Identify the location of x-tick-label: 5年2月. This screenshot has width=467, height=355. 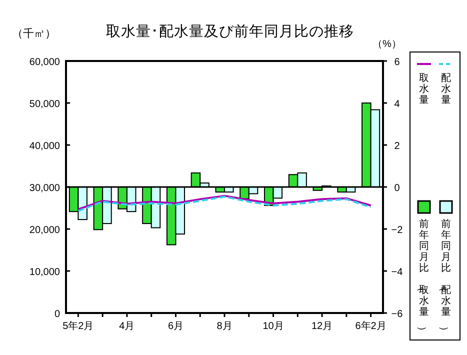
(78, 326).